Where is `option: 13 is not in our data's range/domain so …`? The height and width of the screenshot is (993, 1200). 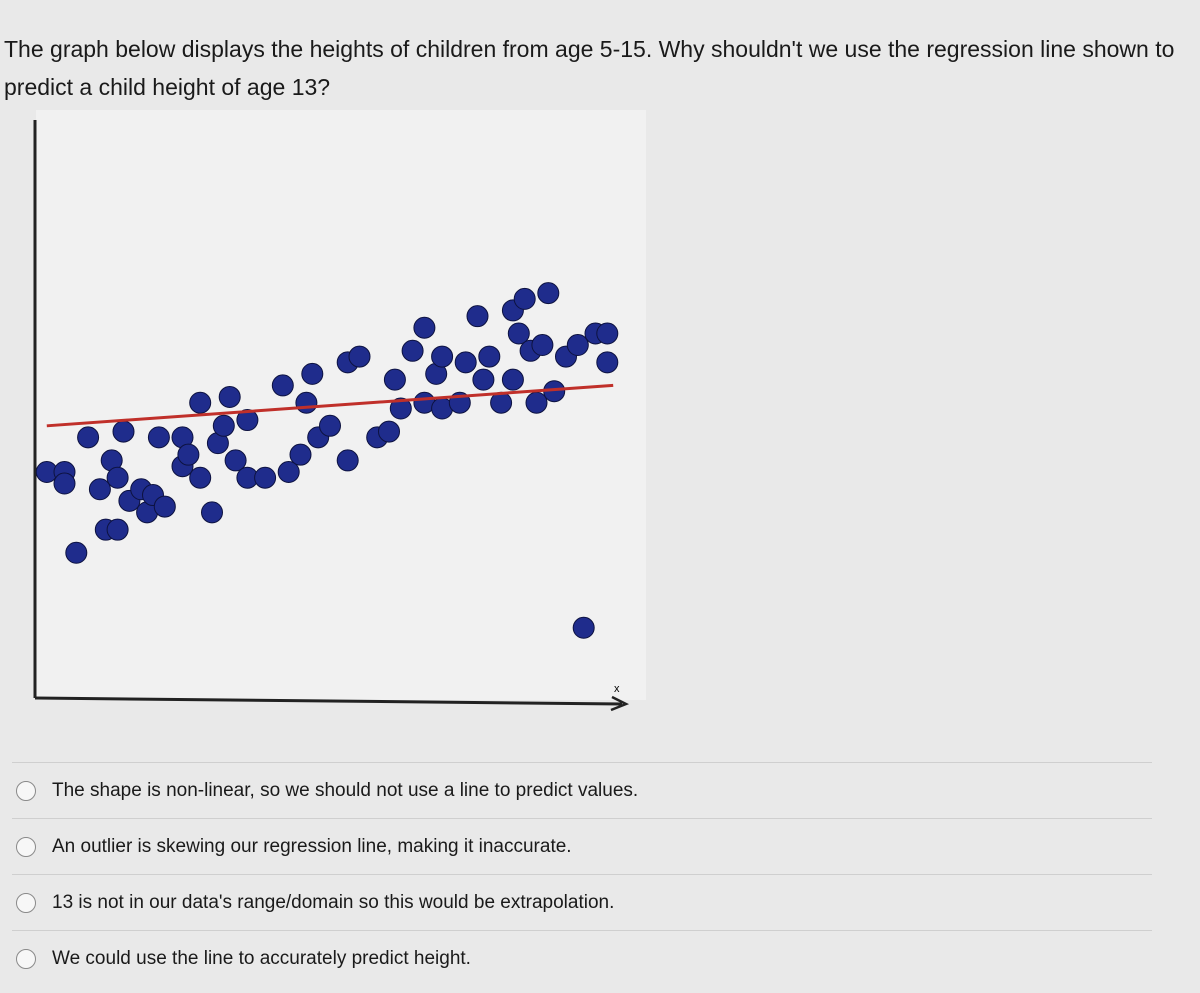
option: 13 is not in our data's range/domain so … is located at coordinates (582, 902).